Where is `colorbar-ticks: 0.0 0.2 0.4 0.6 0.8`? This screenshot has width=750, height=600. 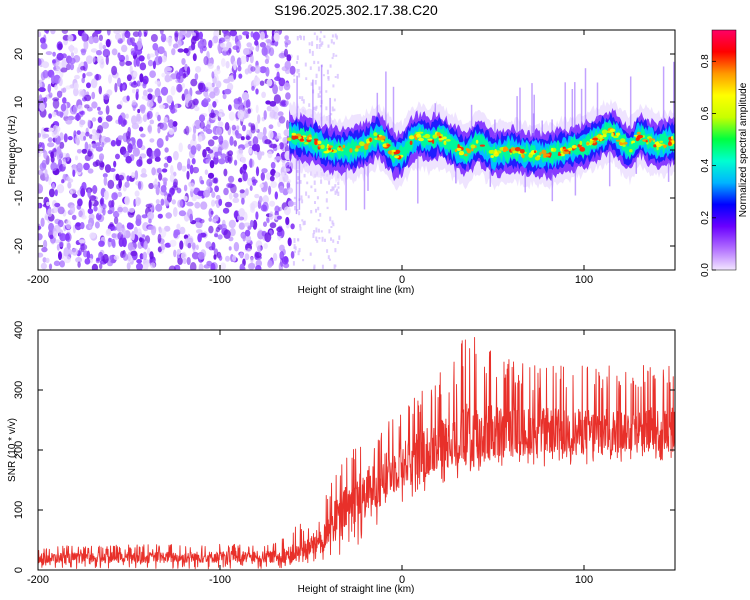 colorbar-ticks: 0.0 0.2 0.4 0.6 0.8 is located at coordinates (708, 165).